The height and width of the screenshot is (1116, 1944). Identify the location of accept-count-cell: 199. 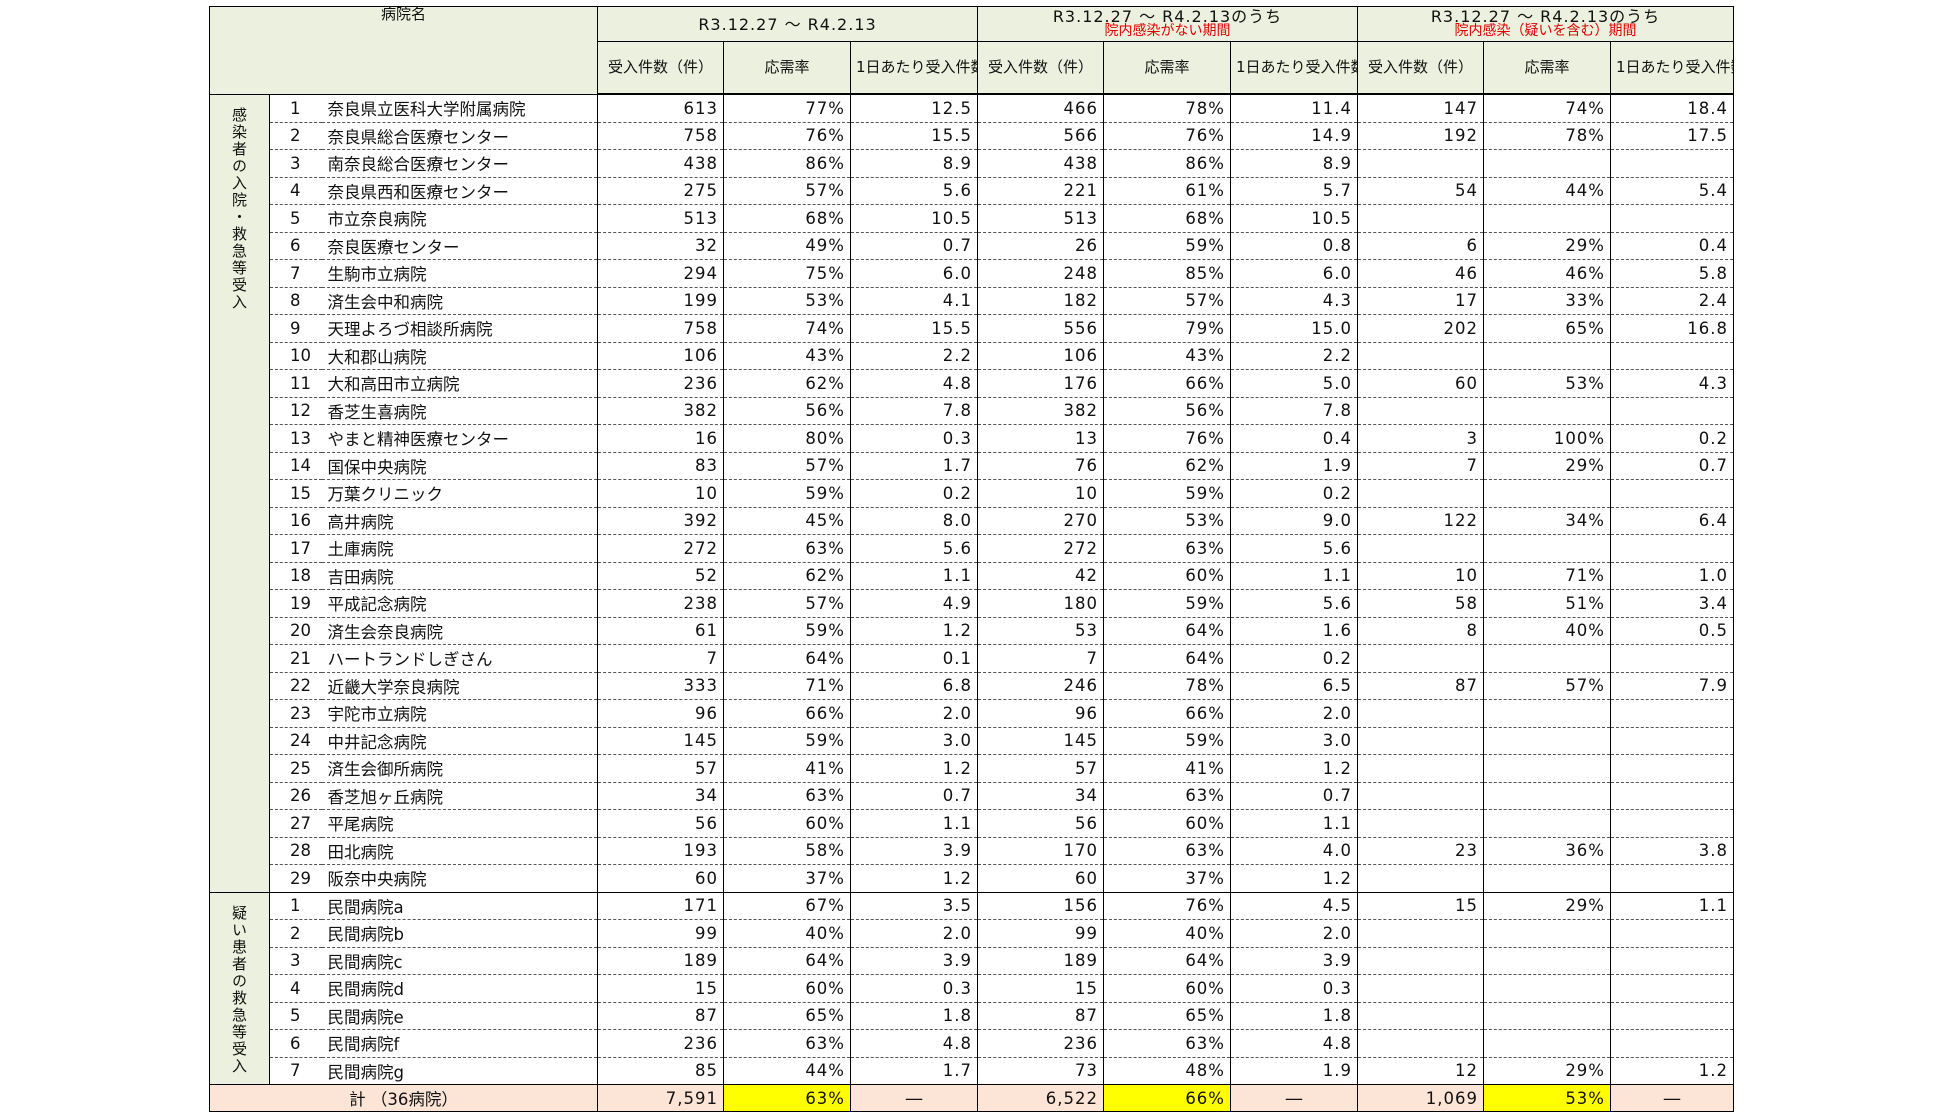
(660, 301).